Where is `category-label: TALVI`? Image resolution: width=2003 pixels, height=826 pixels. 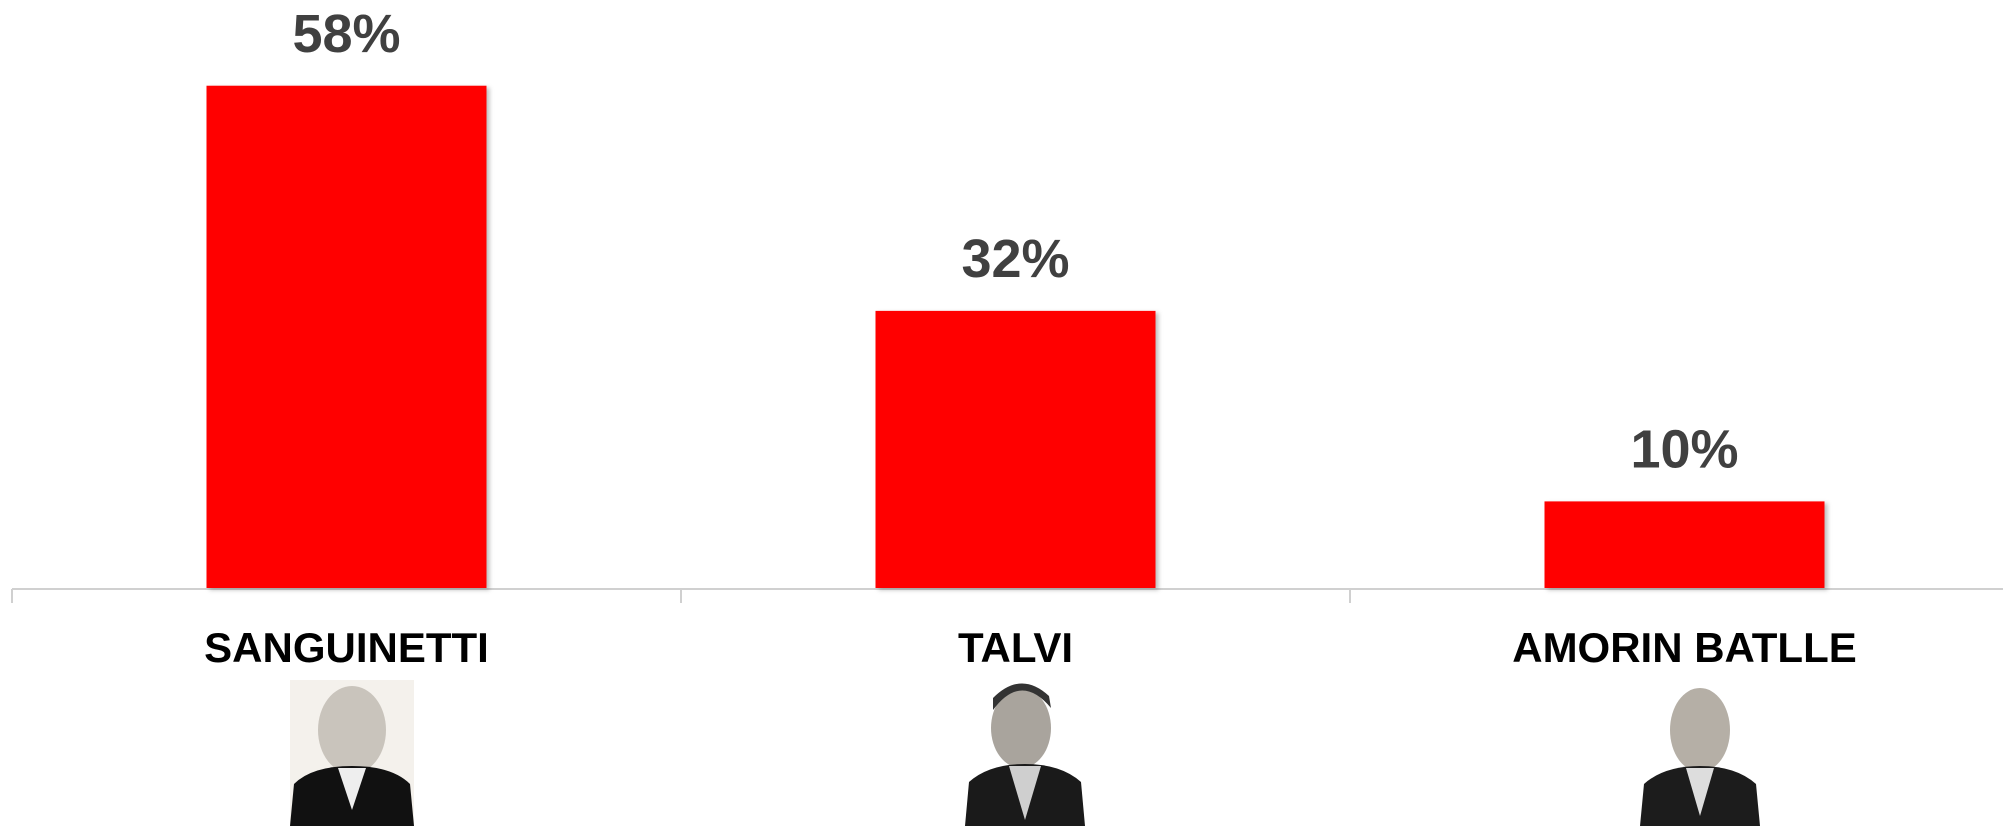 category-label: TALVI is located at coordinates (1015, 647).